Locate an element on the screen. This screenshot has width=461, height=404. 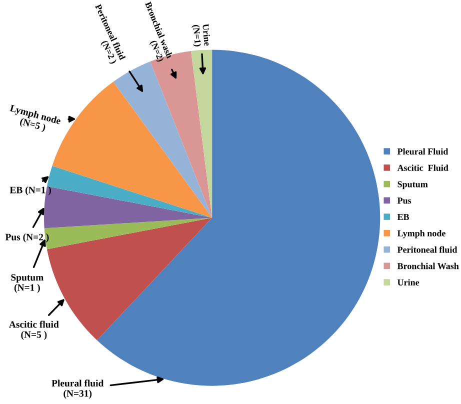
text: EB (N=1 ) is located at coordinates (30, 191).